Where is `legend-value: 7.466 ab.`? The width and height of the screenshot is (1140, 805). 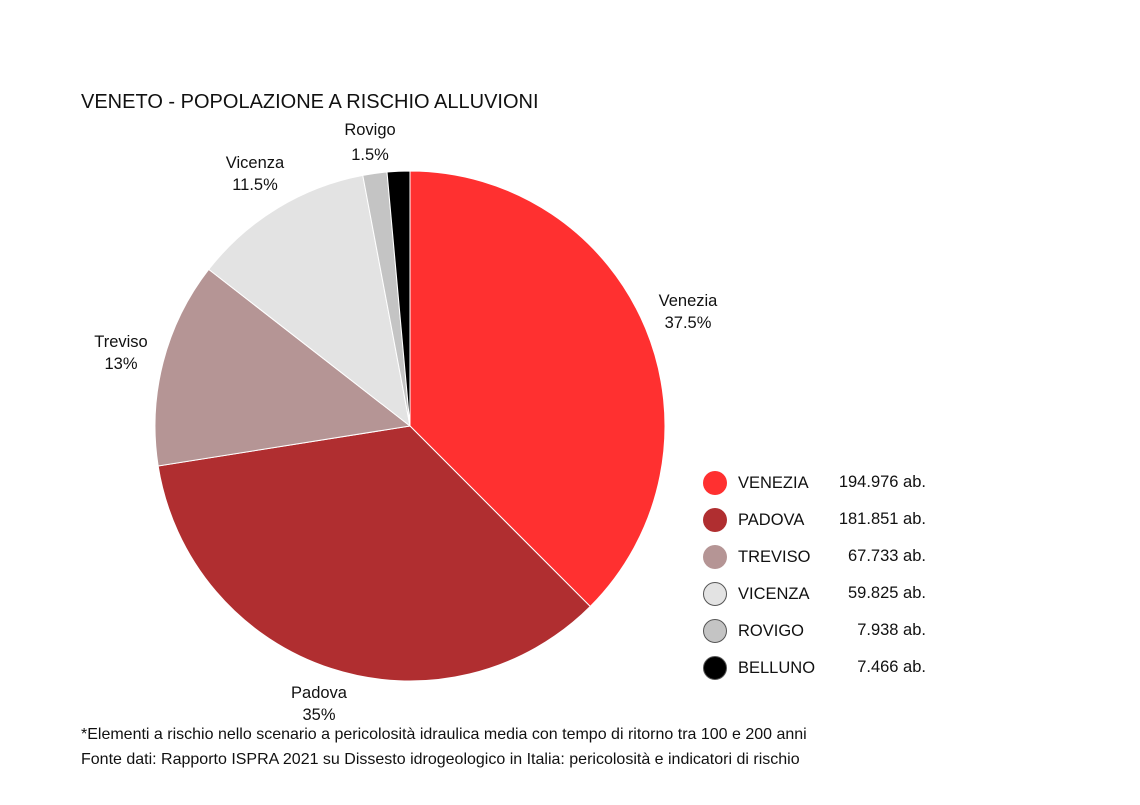
legend-value: 7.466 ab. is located at coordinates (891, 667).